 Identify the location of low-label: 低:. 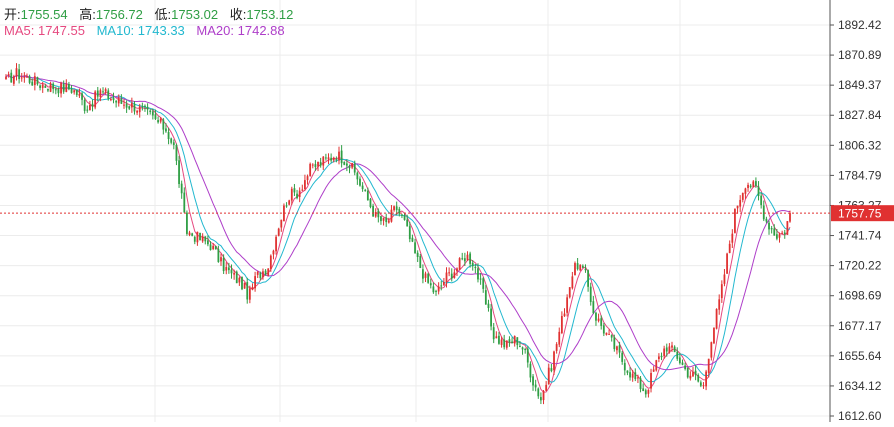
(163, 14).